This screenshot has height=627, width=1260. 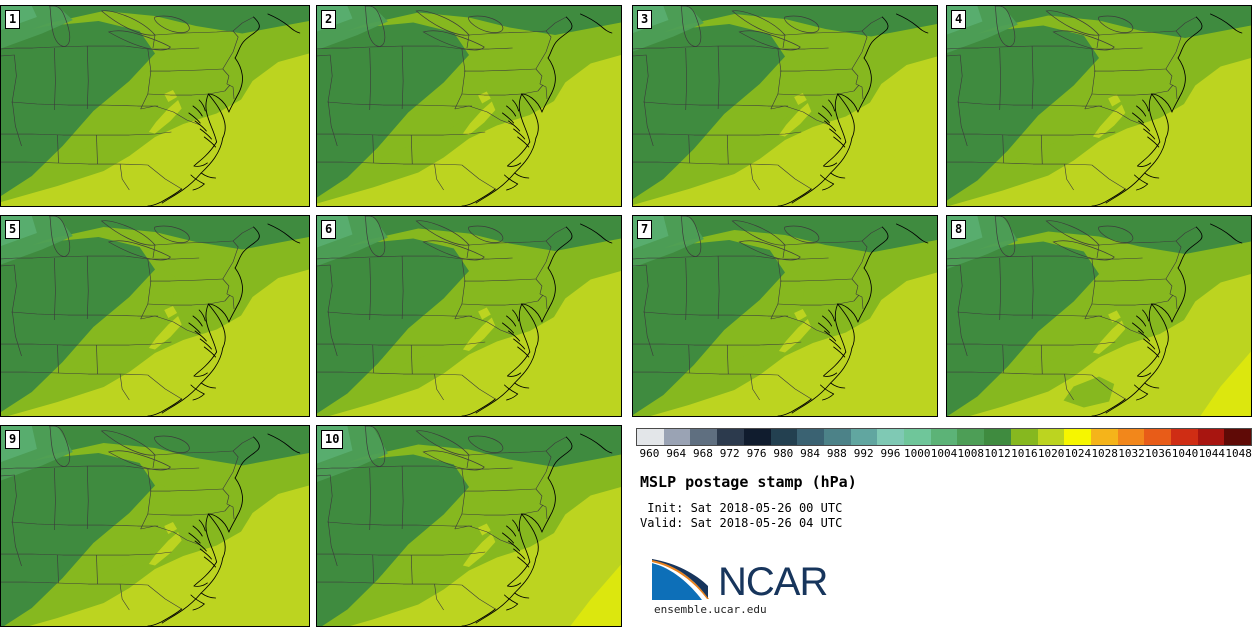 I want to click on stamp-member-label: 2, so click(x=329, y=19).